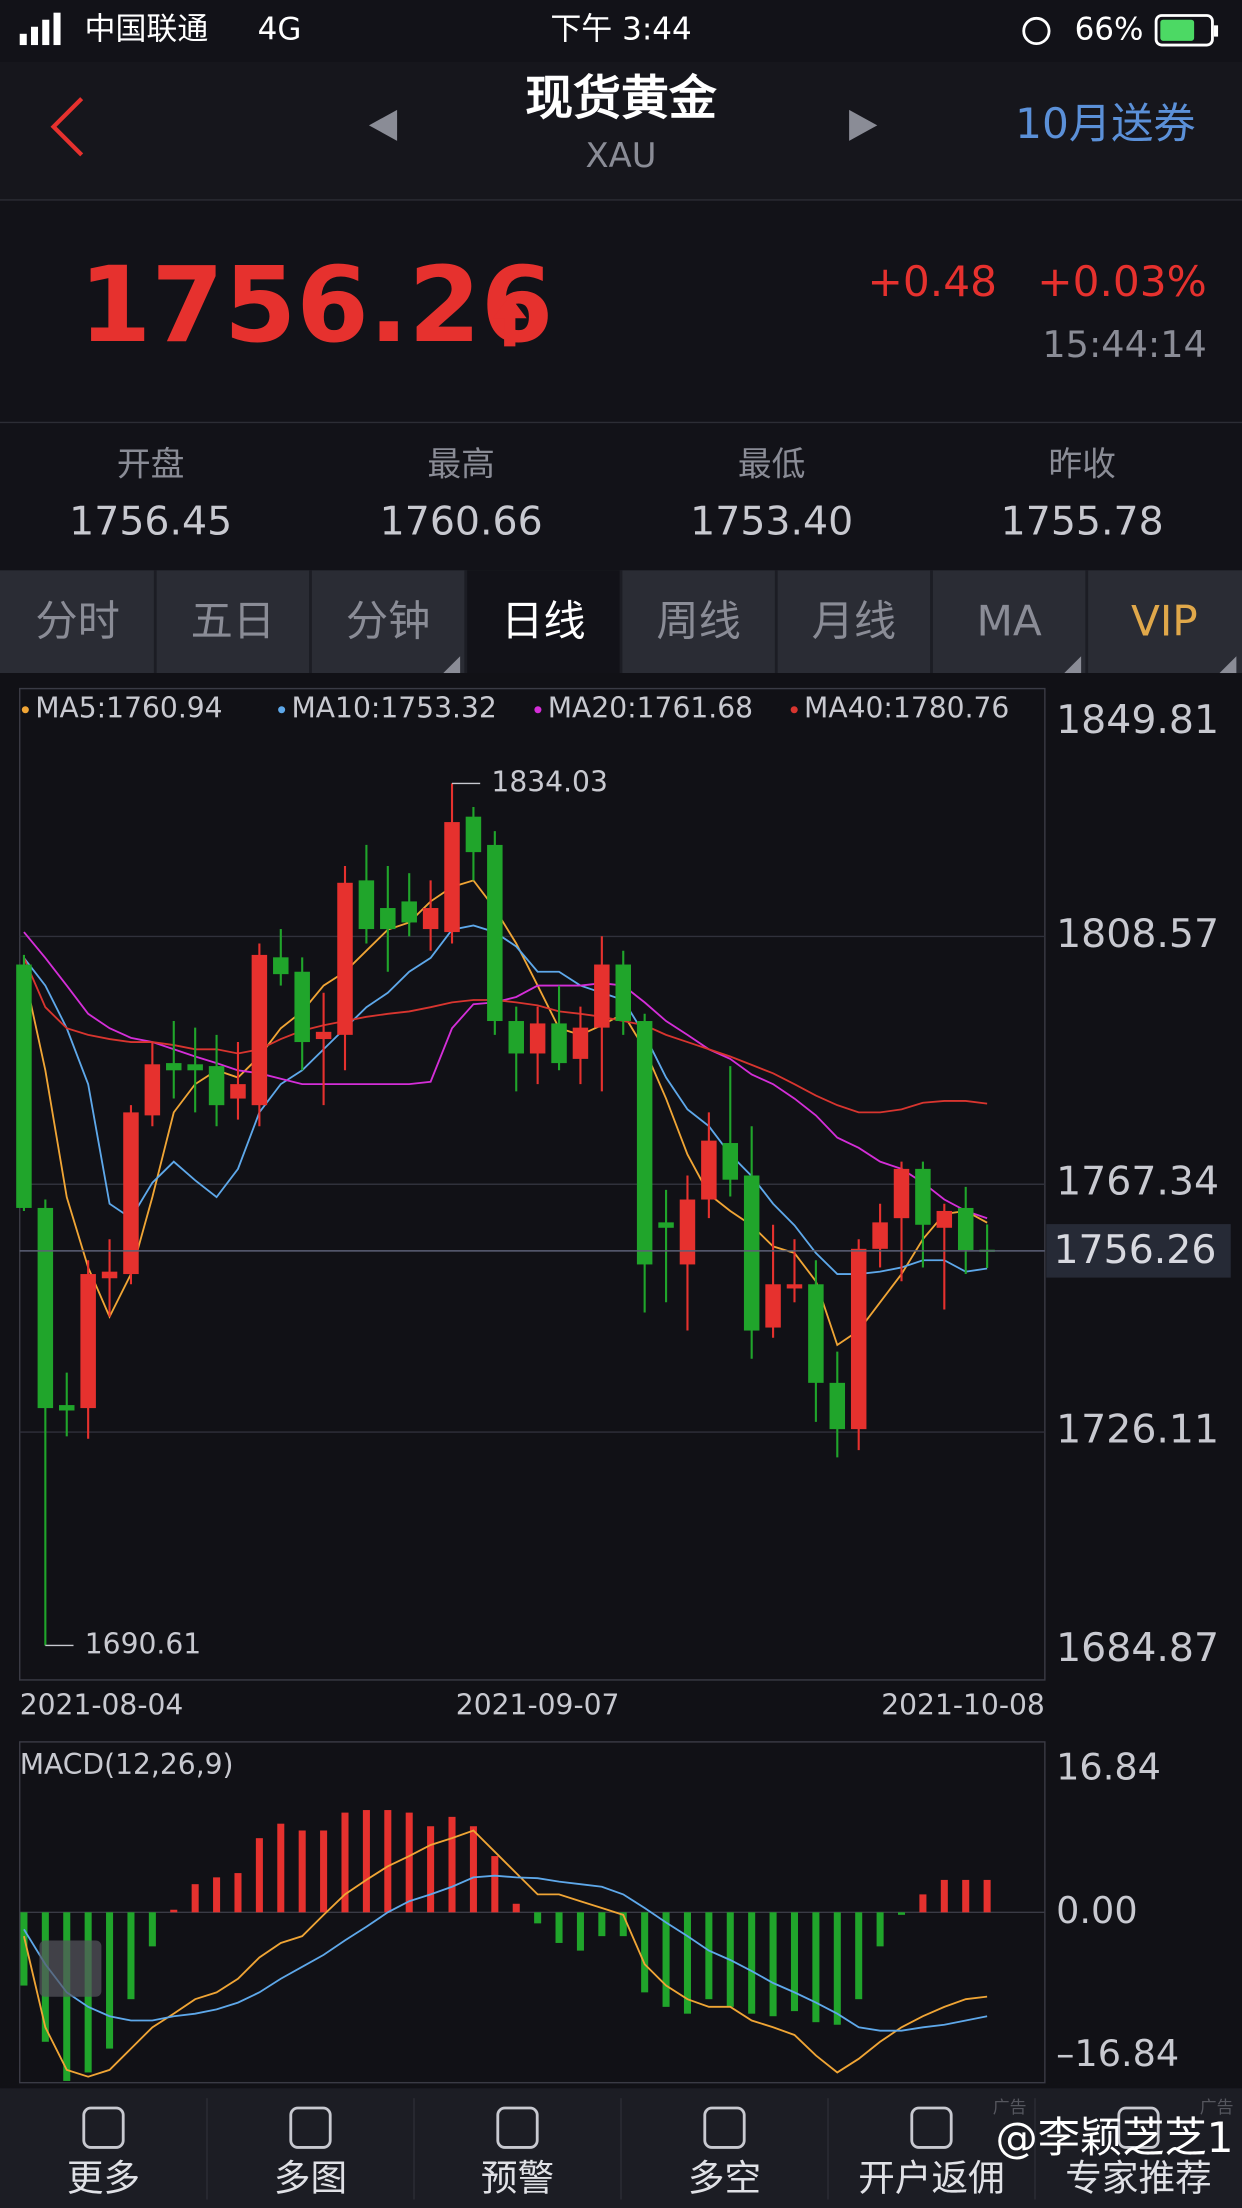  What do you see at coordinates (1137, 934) in the screenshot?
I see `y-tick-label: 1808.57` at bounding box center [1137, 934].